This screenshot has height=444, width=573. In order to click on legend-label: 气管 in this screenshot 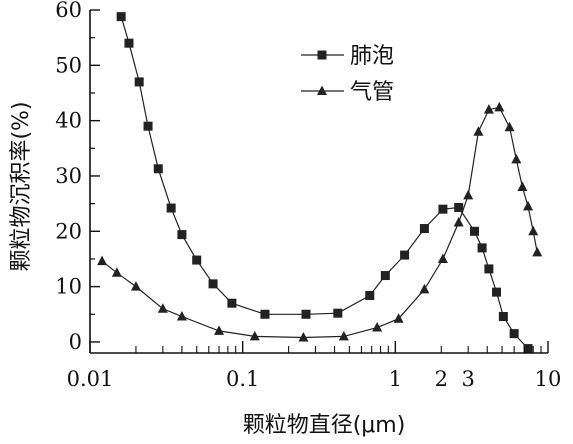, I will do `click(372, 92)`.